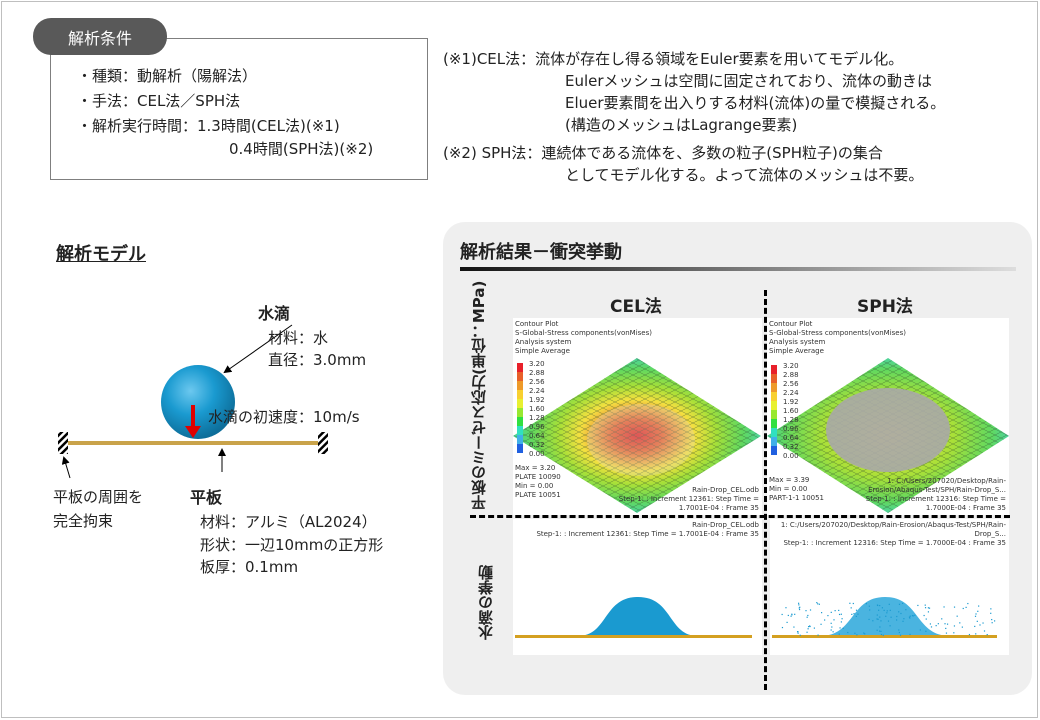  Describe the element at coordinates (274, 313) in the screenshot. I see `drop-title: 水滴` at that location.